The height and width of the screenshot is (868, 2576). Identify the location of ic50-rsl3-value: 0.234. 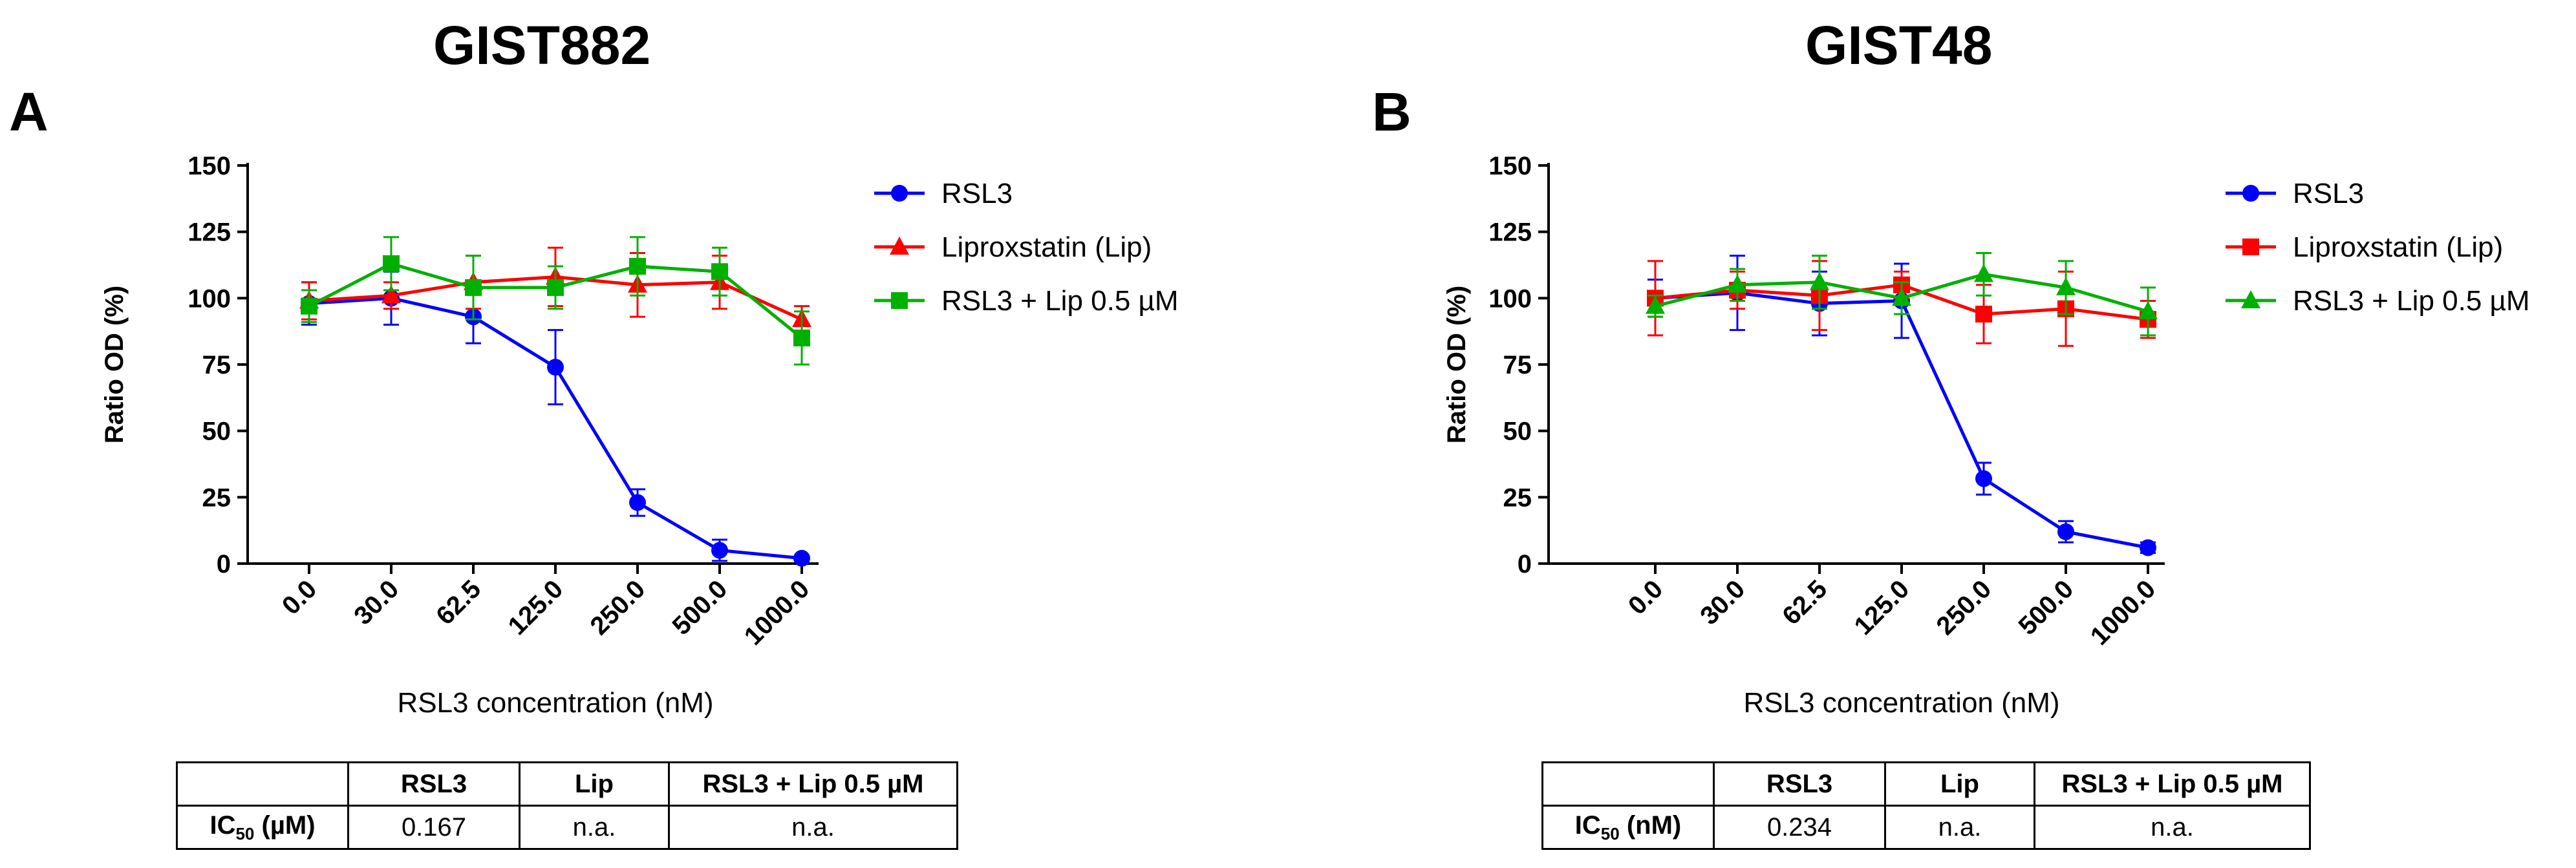
(1800, 827).